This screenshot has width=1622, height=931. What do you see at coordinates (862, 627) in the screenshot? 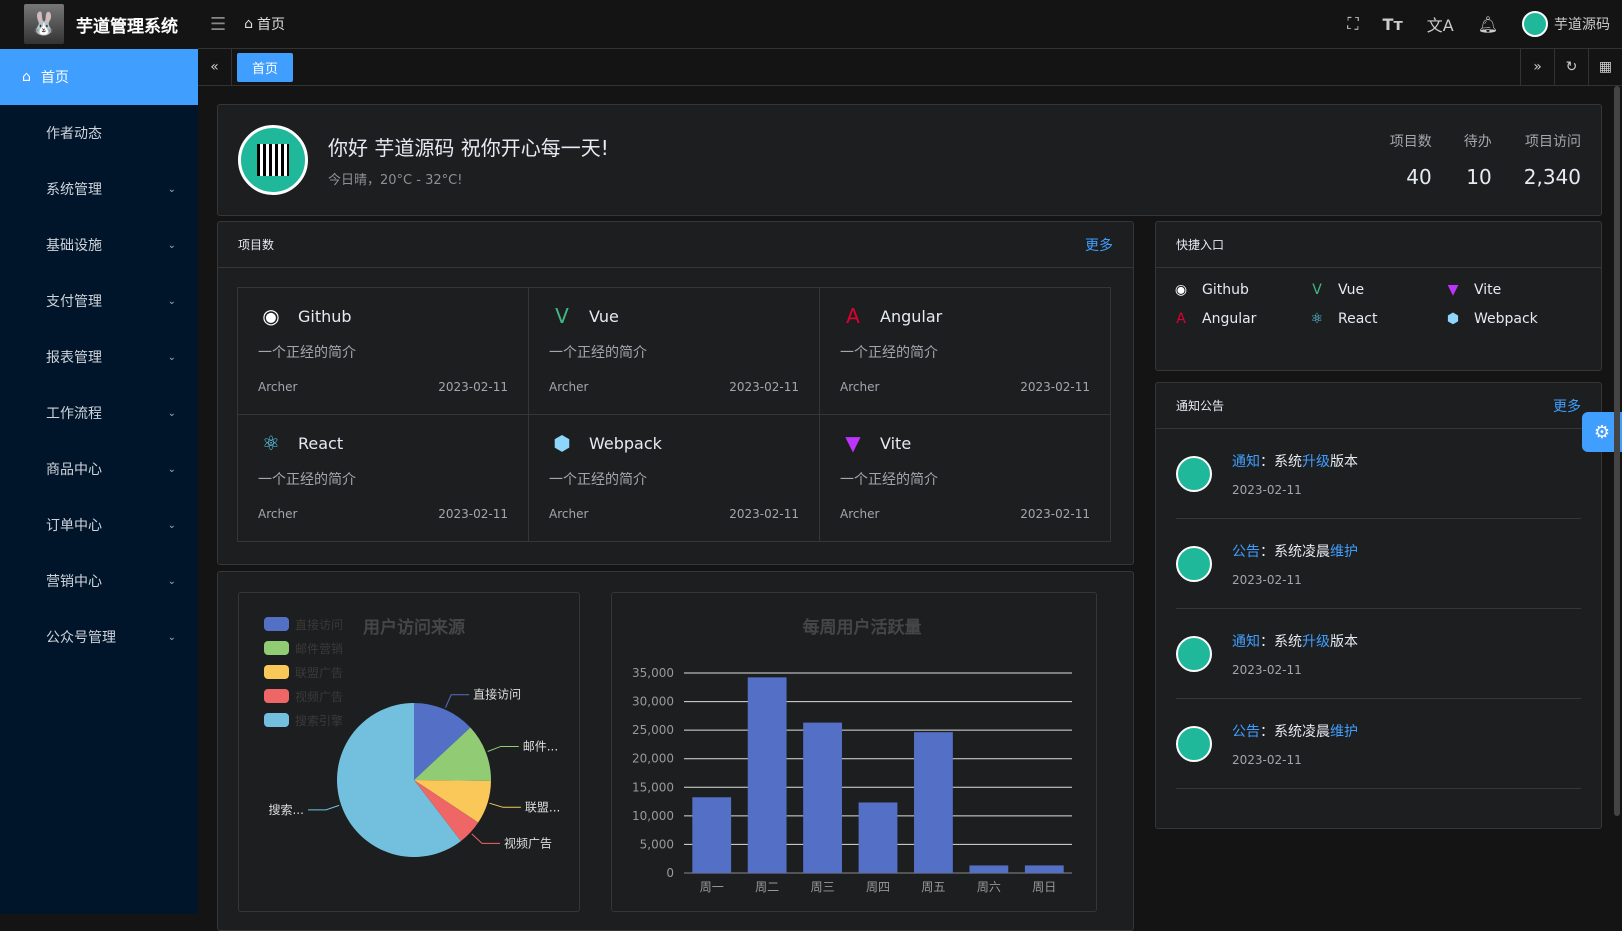
I see `bar-title: 每周用户活跃量` at bounding box center [862, 627].